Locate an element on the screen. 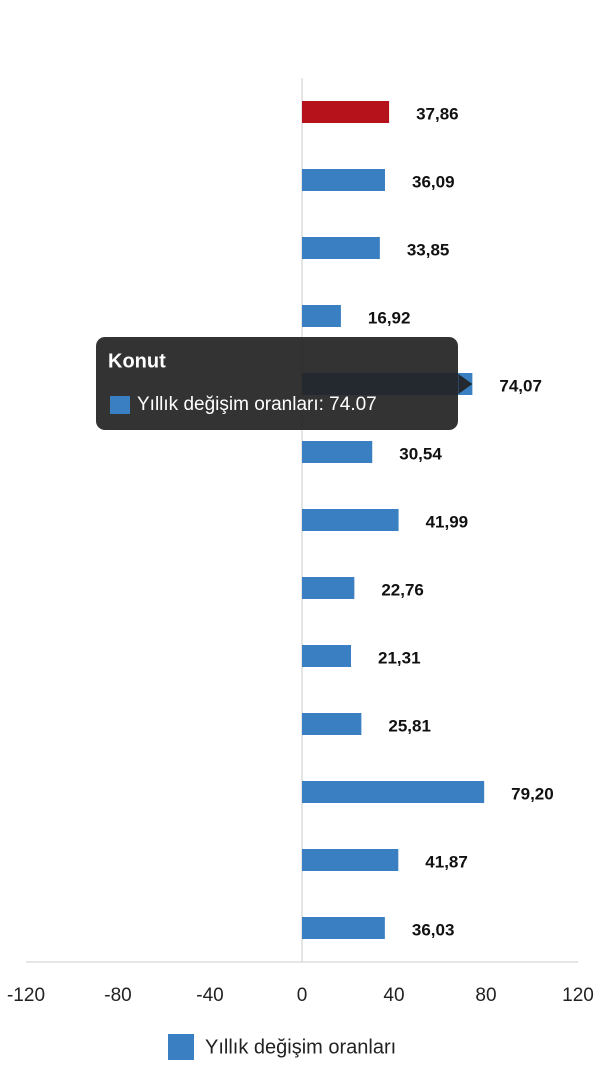 This screenshot has height=1080, width=600. legend-swatch is located at coordinates (181, 1047).